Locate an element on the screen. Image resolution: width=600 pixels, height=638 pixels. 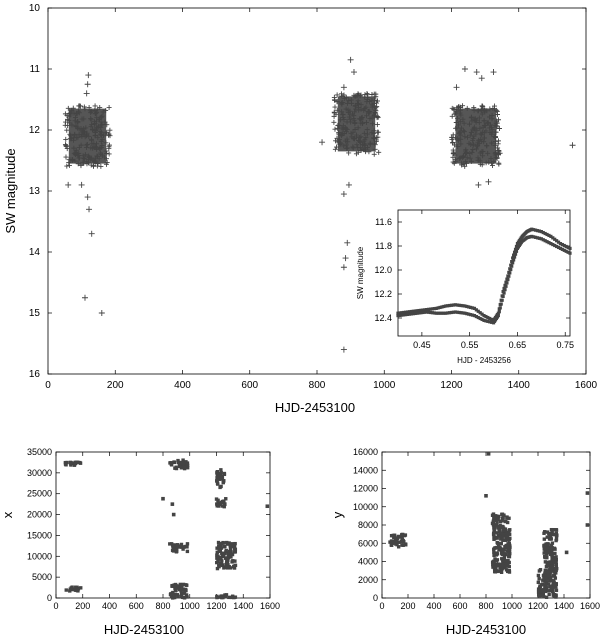
x-plot-ticks is located at coordinates (163, 525).